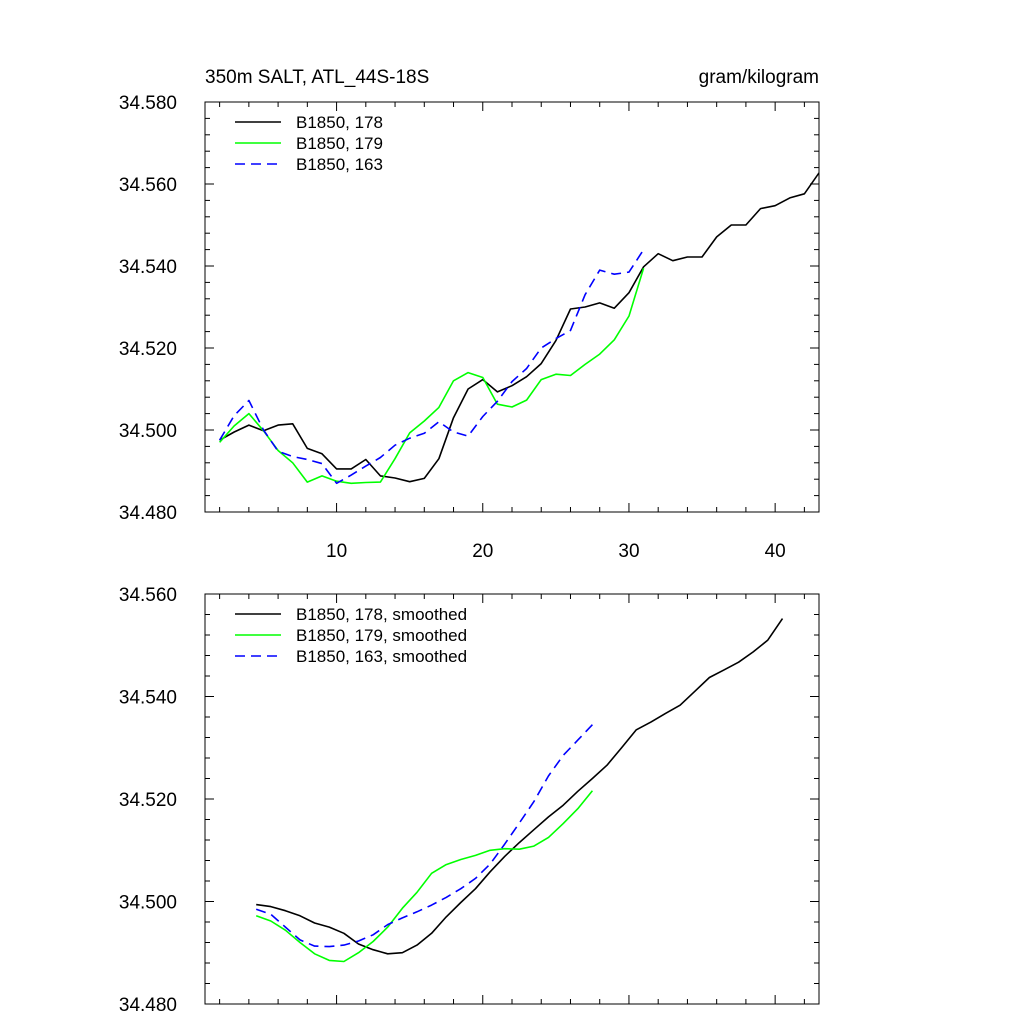 The width and height of the screenshot is (1024, 1024). I want to click on panel1-xtick-label: 10, so click(336, 551).